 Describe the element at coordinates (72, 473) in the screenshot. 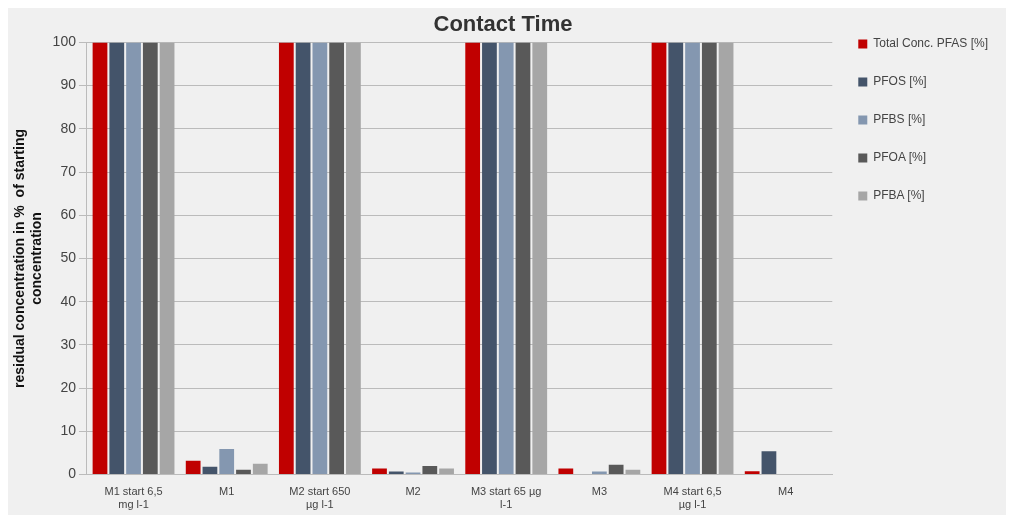

I see `y-tick-label: 0` at that location.